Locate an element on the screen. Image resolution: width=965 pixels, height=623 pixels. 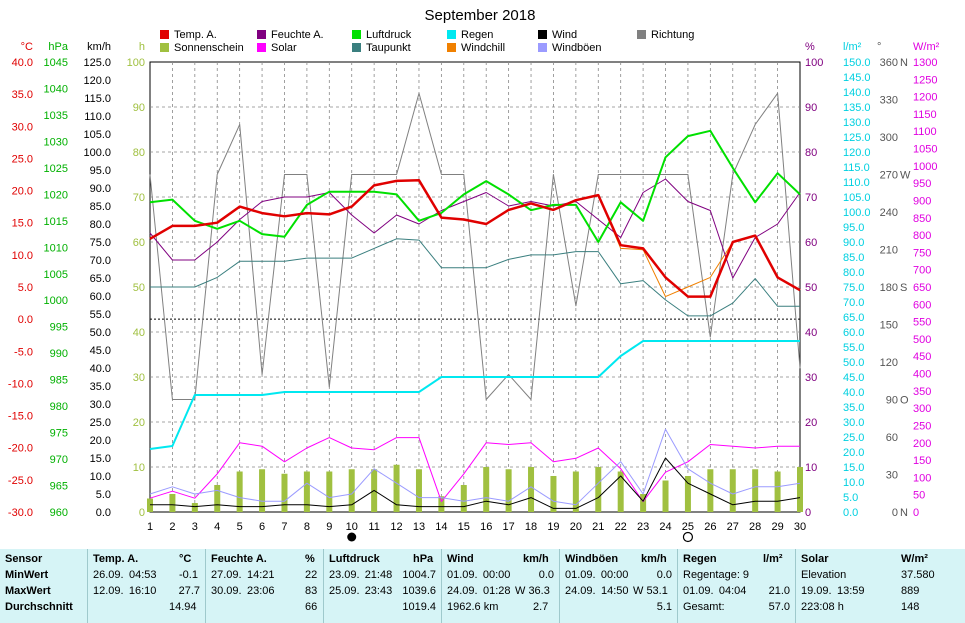
axis-tick-label: 1000 is located at coordinates (56, 301).